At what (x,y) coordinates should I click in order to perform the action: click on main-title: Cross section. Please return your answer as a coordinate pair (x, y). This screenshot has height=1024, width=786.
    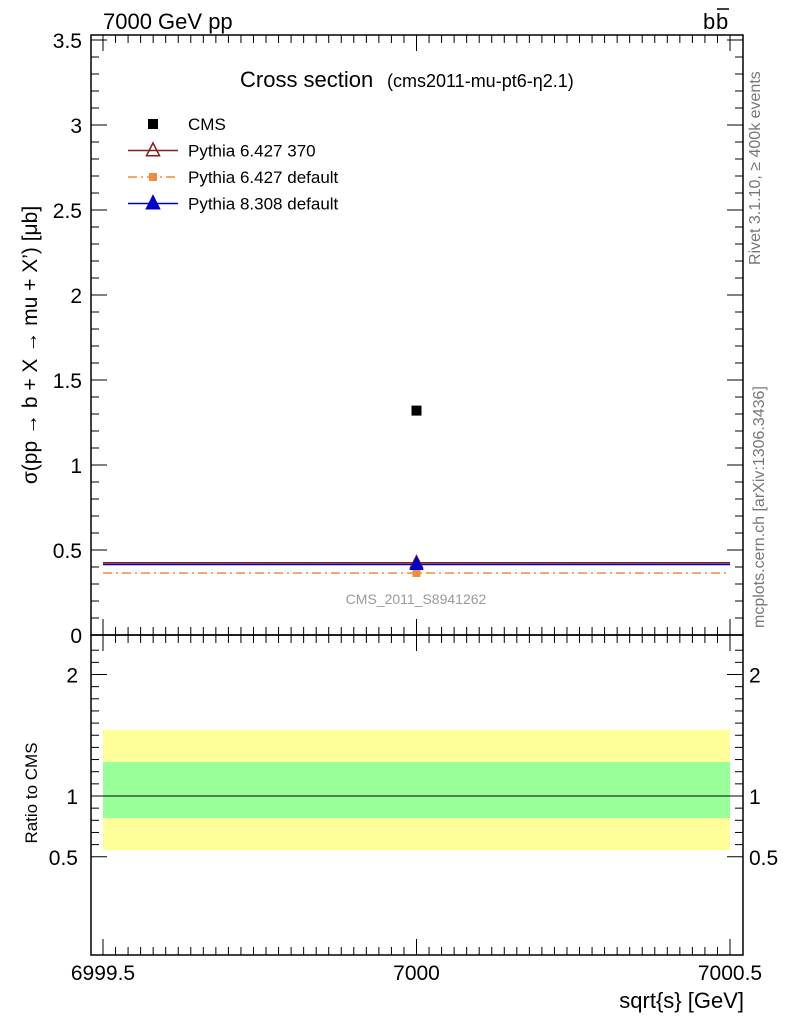
    Looking at the image, I should click on (306, 79).